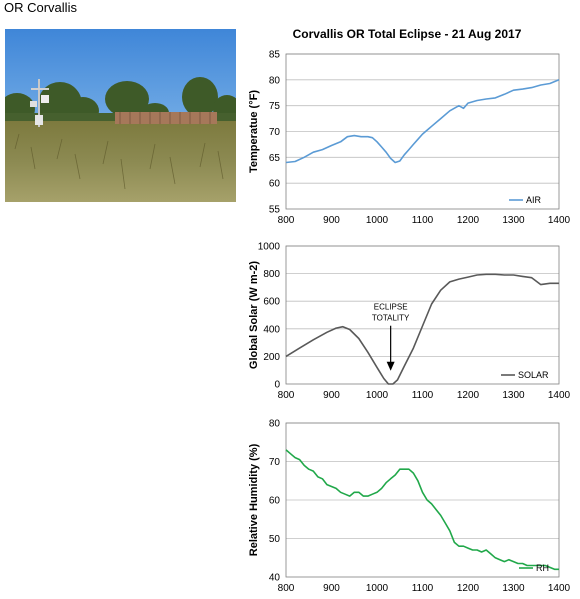  I want to click on temperature-plot-area, so click(422, 131).